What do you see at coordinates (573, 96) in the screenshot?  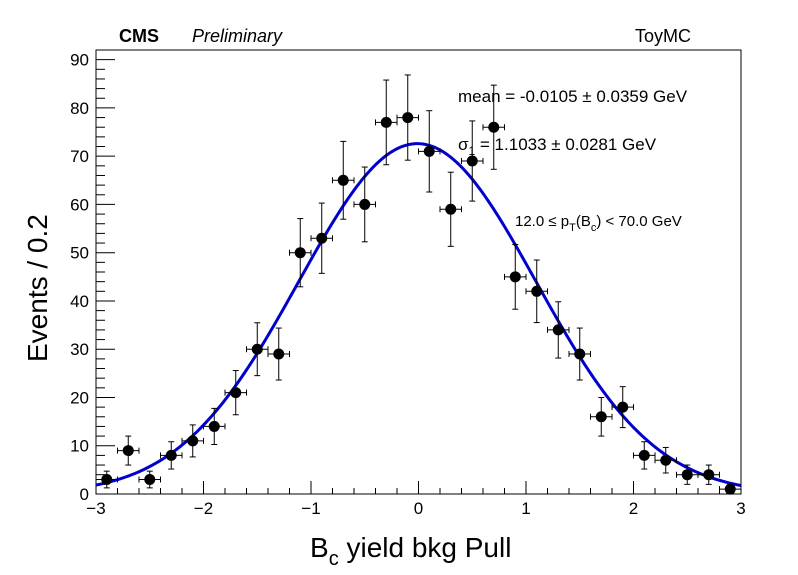 I see `mean-annotation: mean = -0.0105 ± 0.0359 GeV` at bounding box center [573, 96].